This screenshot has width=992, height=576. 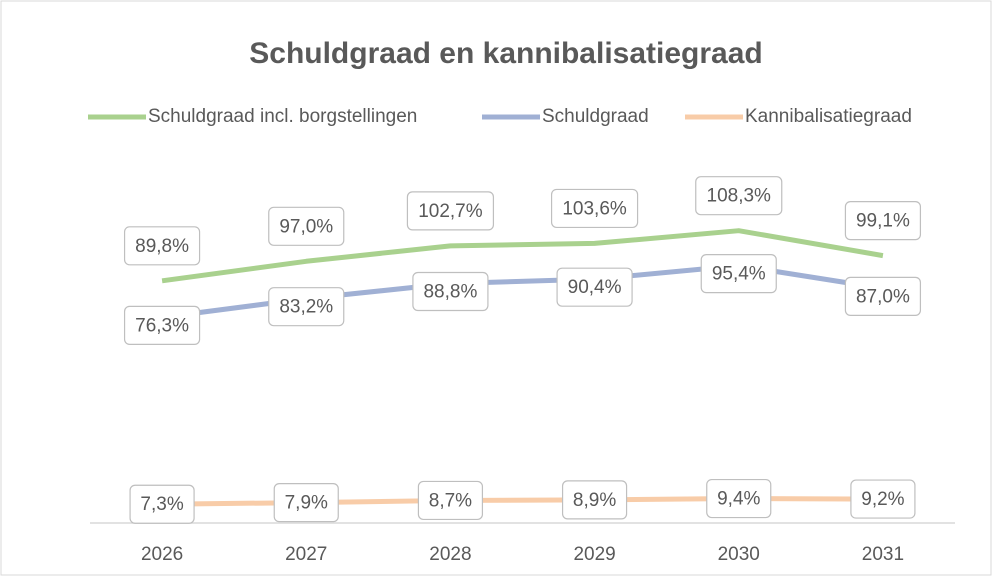 I want to click on data-label: 99,1%, so click(x=883, y=221).